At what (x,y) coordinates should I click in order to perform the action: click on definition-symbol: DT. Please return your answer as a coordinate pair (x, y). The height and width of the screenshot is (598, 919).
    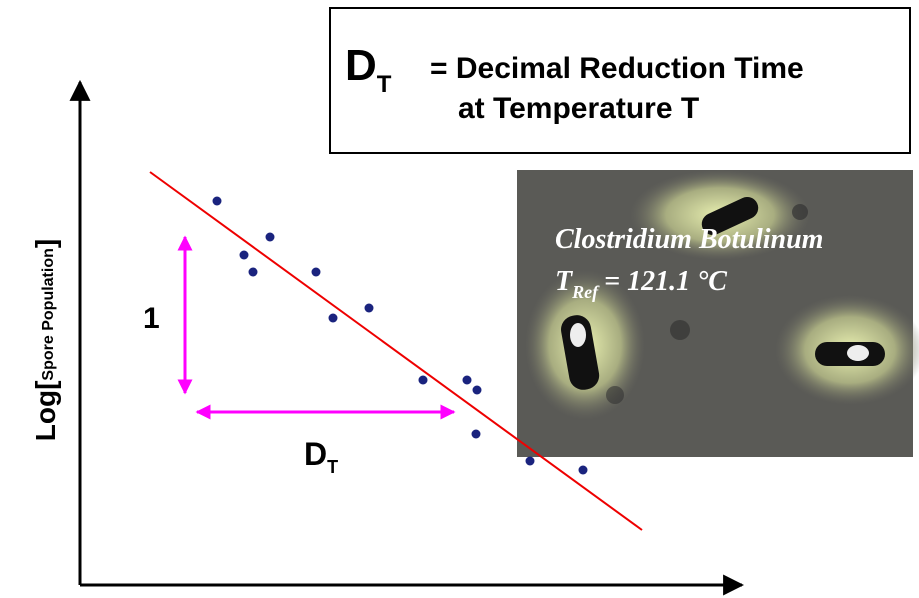
    Looking at the image, I should click on (368, 69).